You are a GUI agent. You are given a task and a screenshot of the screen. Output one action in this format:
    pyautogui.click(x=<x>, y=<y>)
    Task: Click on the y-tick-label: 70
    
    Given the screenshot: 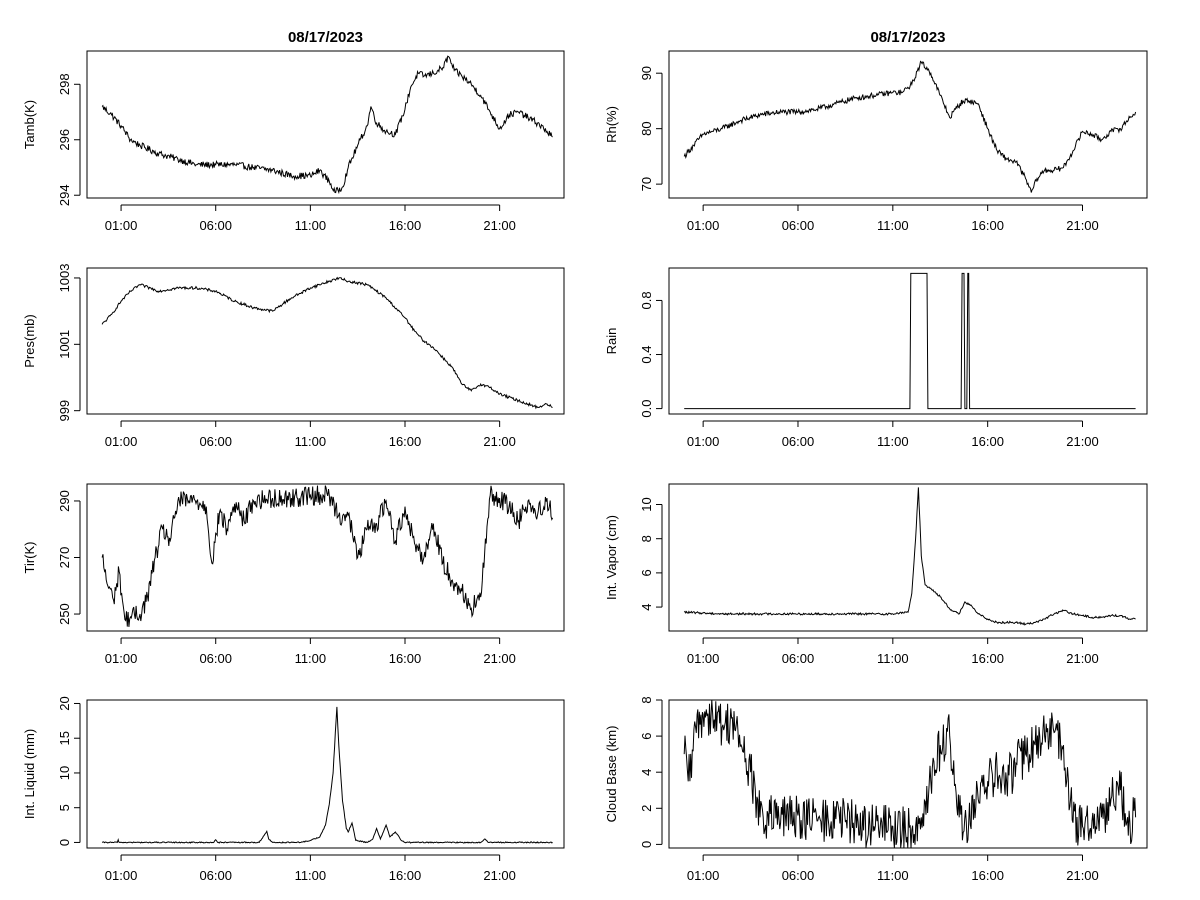 What is the action you would take?
    pyautogui.click(x=646, y=184)
    